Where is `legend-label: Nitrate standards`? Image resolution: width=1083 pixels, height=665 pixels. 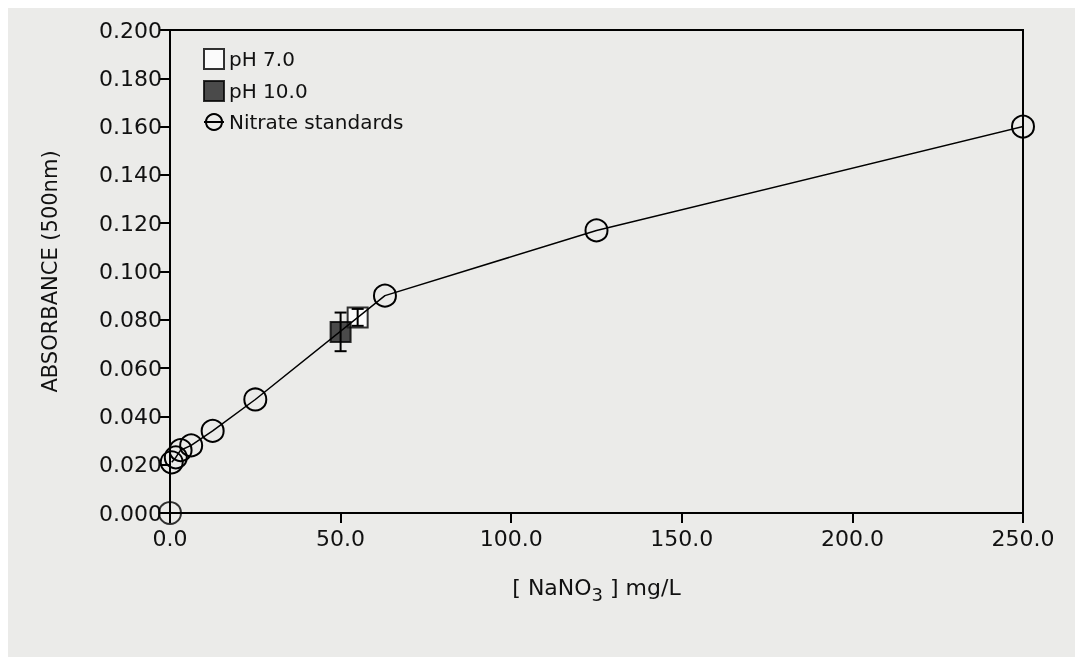 legend-label: Nitrate standards is located at coordinates (316, 122).